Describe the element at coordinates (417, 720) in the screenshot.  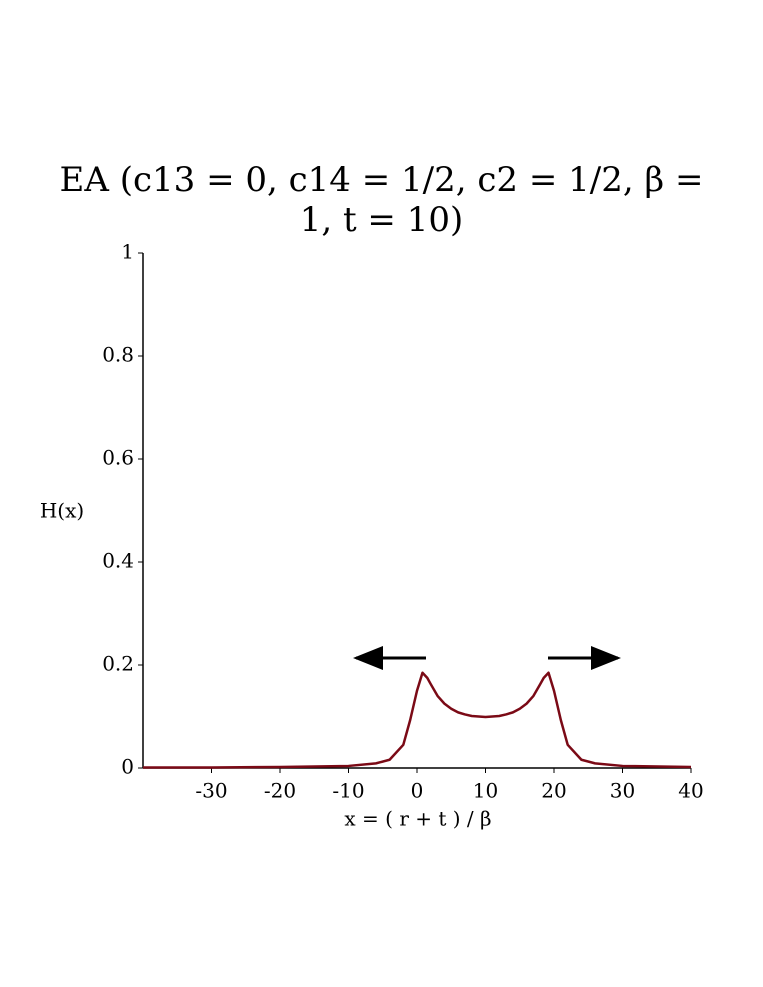
I see `data-line` at that location.